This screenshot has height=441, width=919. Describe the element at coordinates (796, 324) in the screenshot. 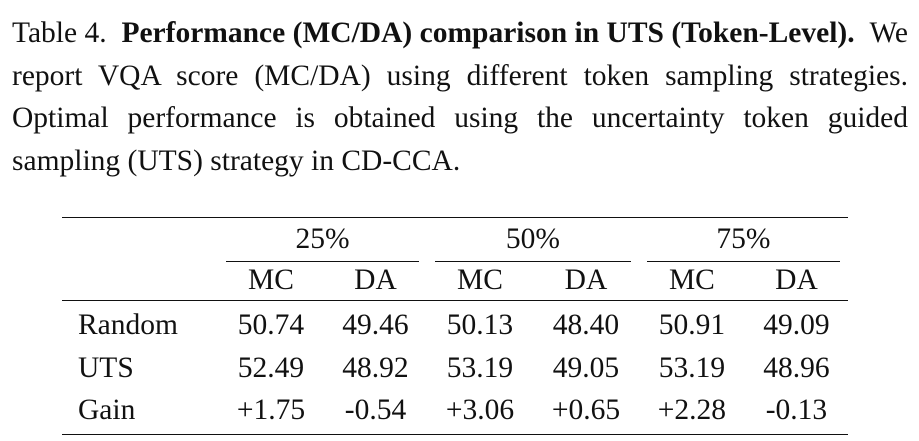

I see `value-cell: 49.09` at that location.